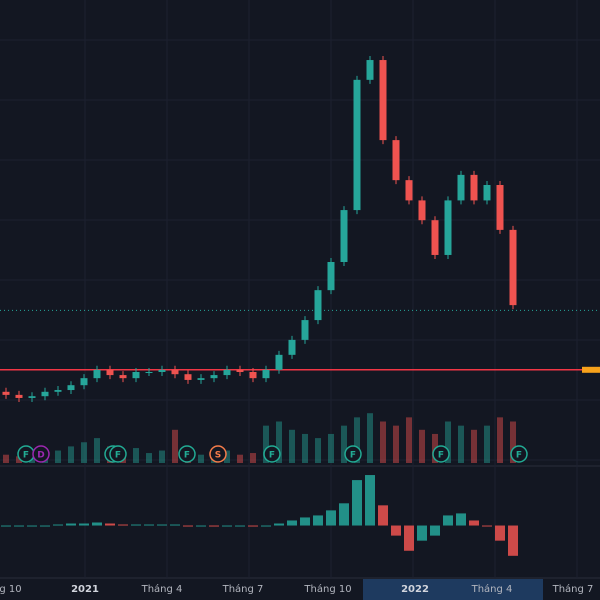 The width and height of the screenshot is (600, 600). Describe the element at coordinates (591, 369) in the screenshot. I see `level-handle` at that location.